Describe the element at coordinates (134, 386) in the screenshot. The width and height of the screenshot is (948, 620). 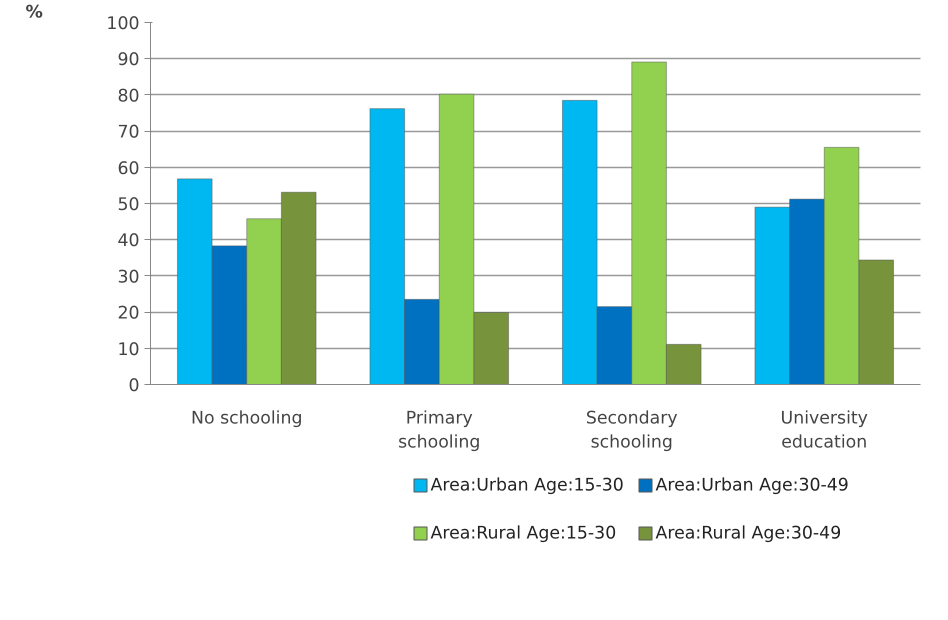
I see `y-tick-label: 0` at that location.